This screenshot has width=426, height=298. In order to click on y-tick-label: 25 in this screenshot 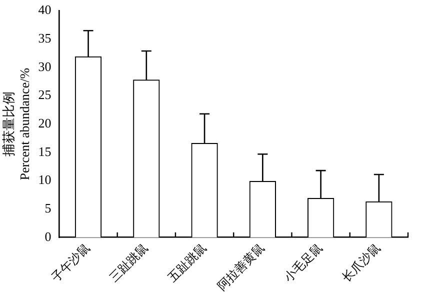, I will do `click(45, 94)`.